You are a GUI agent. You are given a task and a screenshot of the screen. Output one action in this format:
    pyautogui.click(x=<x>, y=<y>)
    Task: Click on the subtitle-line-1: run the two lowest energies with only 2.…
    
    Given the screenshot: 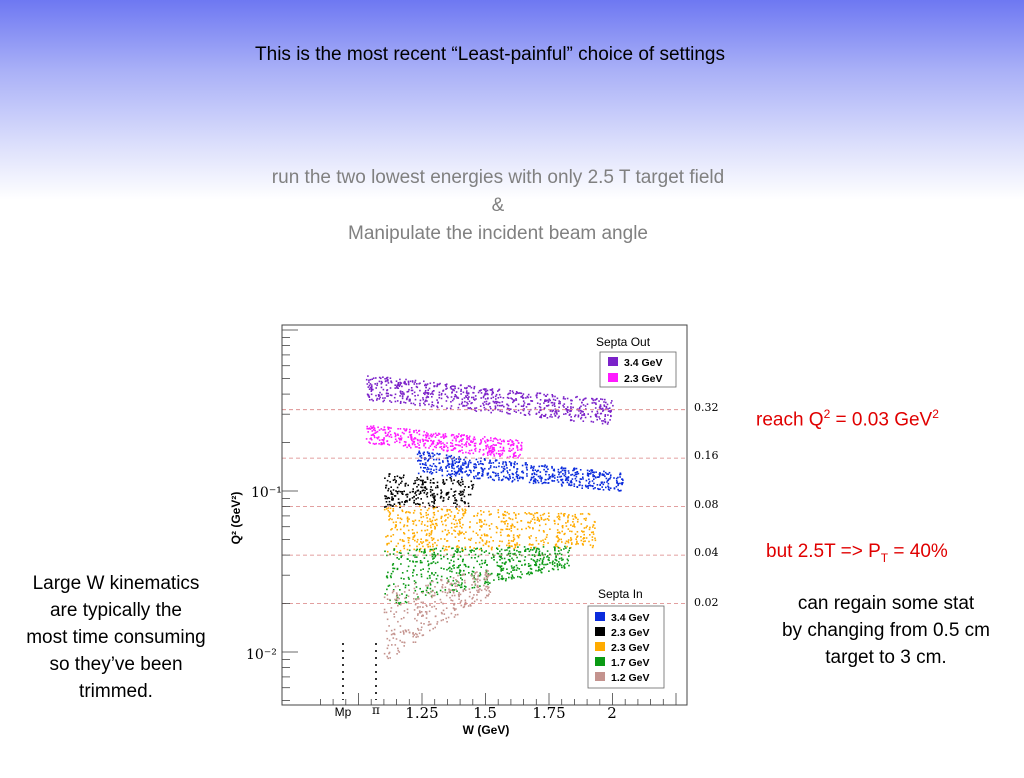 What is the action you would take?
    pyautogui.click(x=498, y=177)
    